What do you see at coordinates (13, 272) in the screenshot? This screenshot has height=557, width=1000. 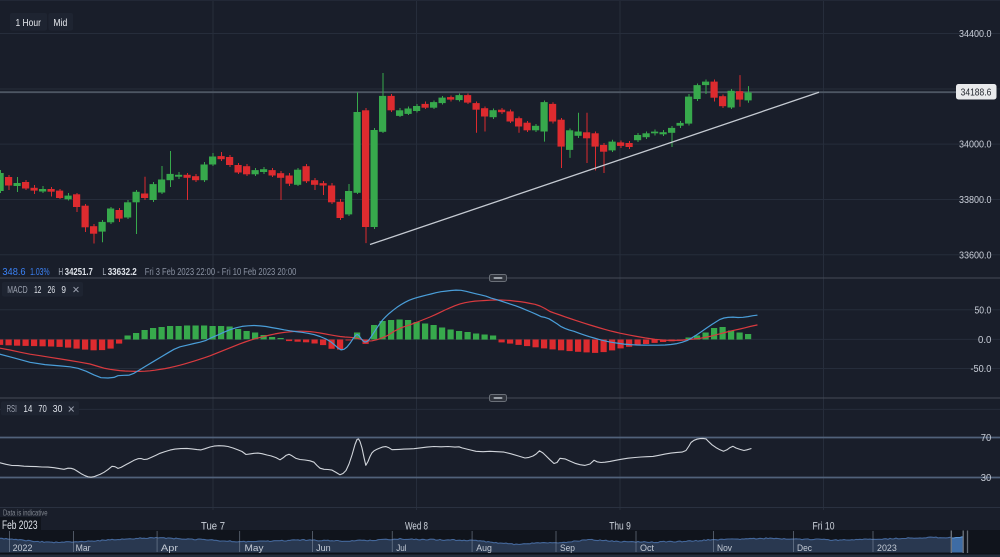 I see `svg-text: 348.6` at bounding box center [13, 272].